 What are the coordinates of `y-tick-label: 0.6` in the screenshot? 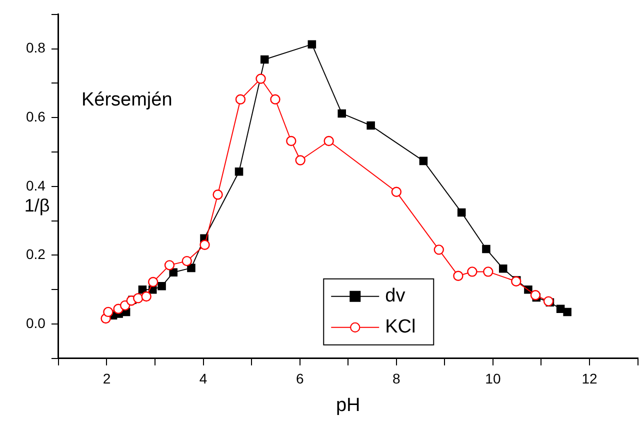 It's located at (36, 116).